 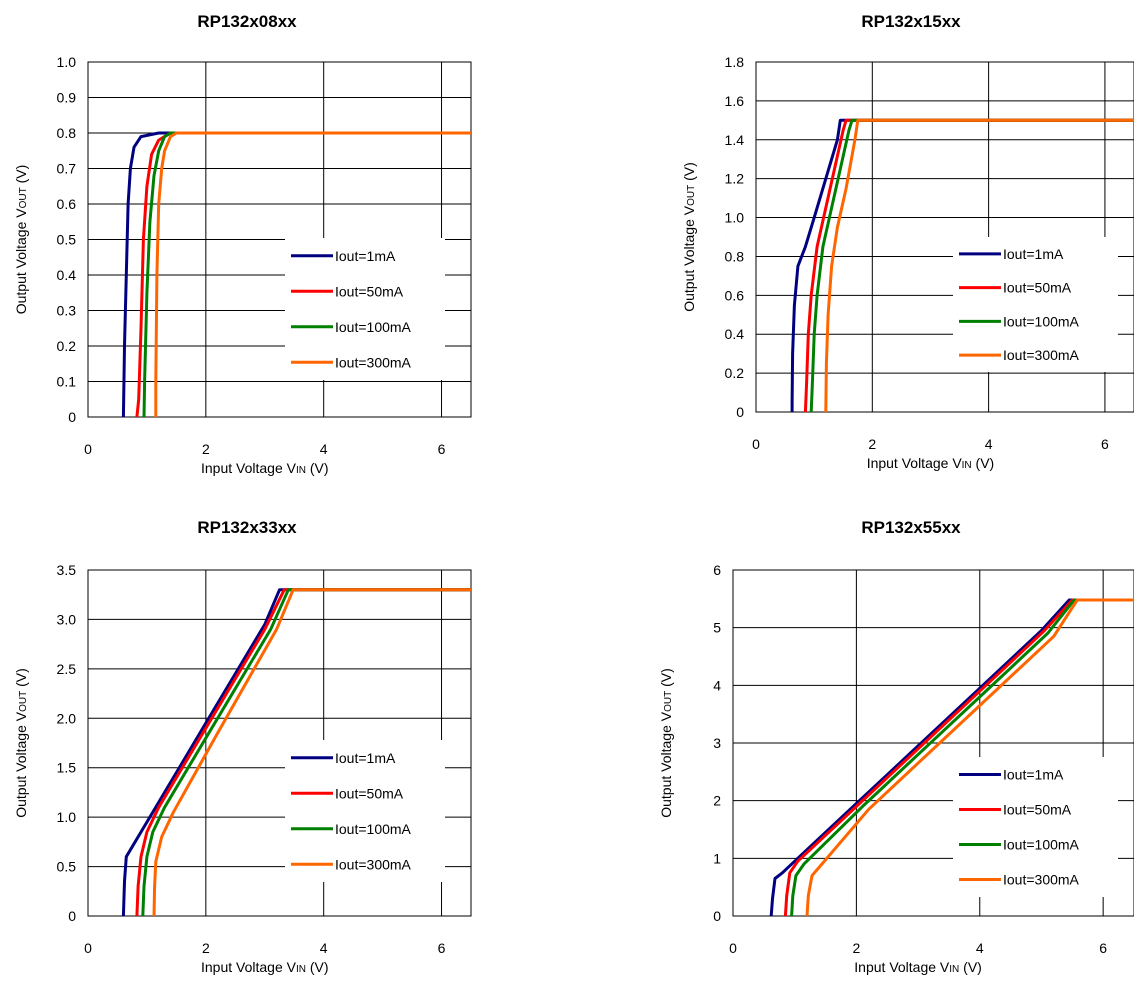 I want to click on y-tick-label: 4, so click(x=717, y=685).